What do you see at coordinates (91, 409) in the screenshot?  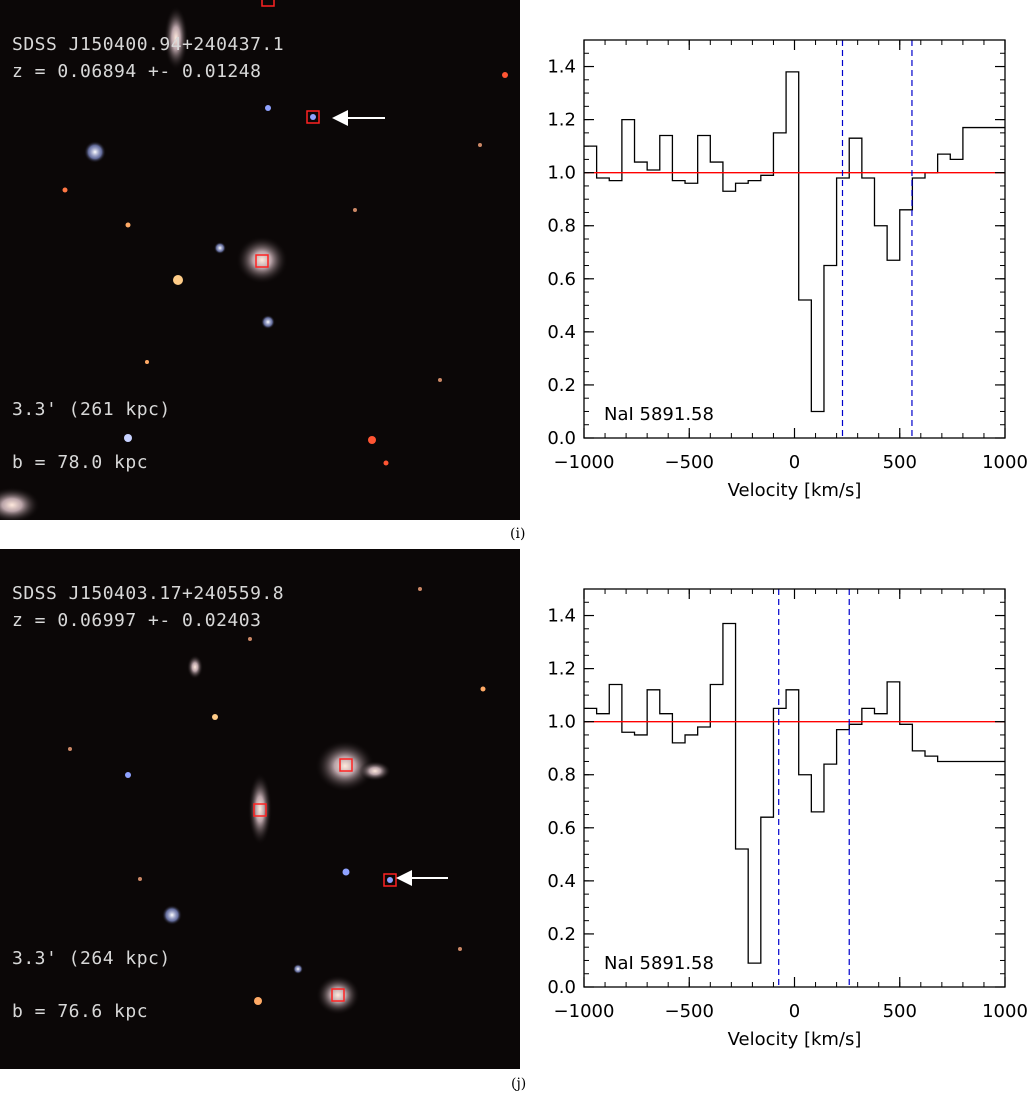 I see `scale-label: 3.3' (261 kpc)` at bounding box center [91, 409].